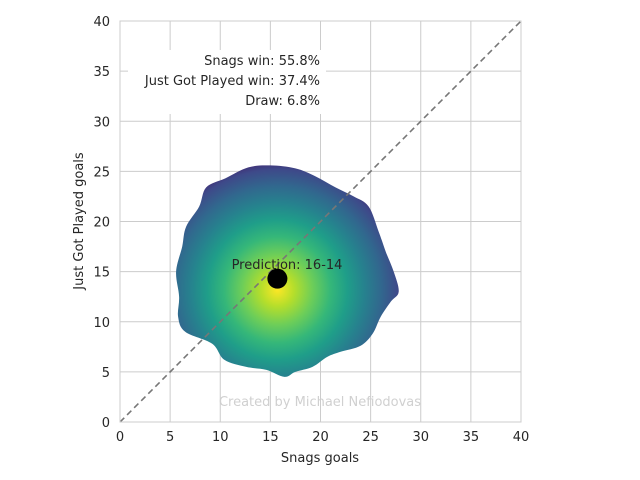 The image size is (640, 480). I want to click on prediction-point, so click(277, 278).